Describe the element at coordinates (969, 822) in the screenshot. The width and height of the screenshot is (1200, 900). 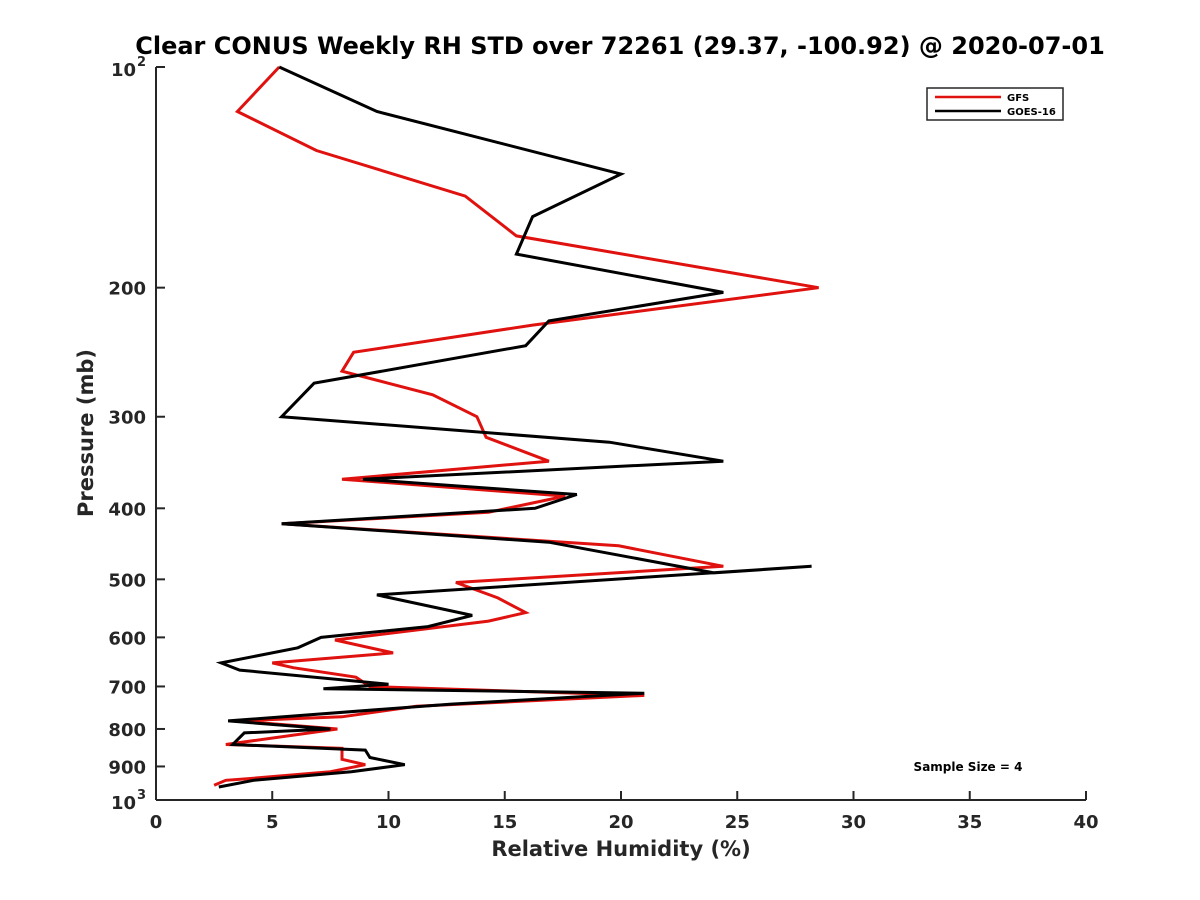
I see `x-tick-label: 35` at that location.